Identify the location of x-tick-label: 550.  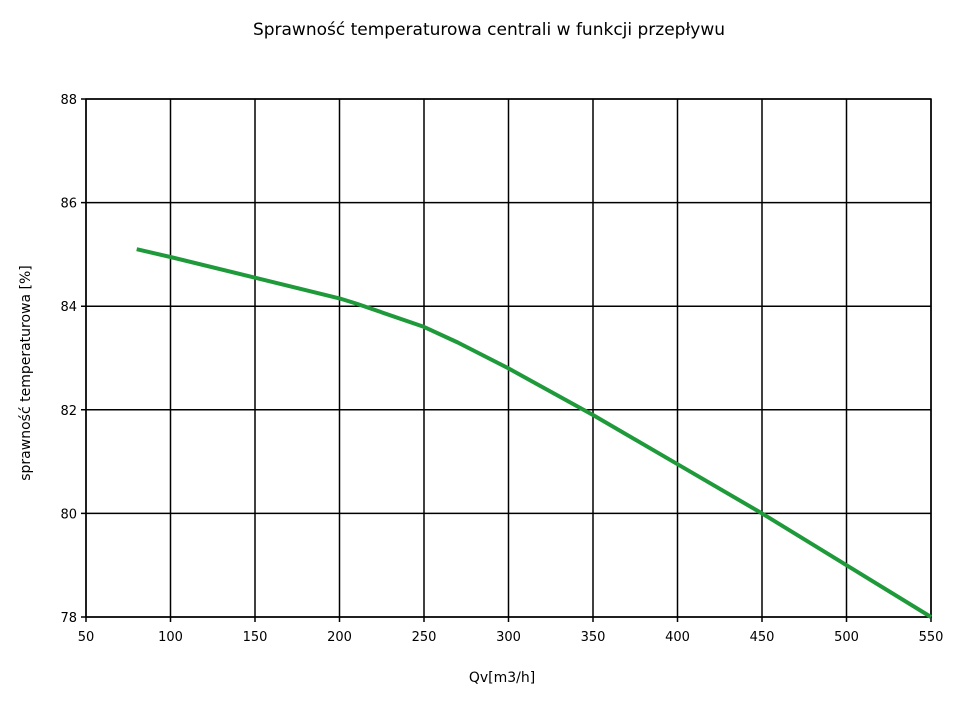
(931, 637).